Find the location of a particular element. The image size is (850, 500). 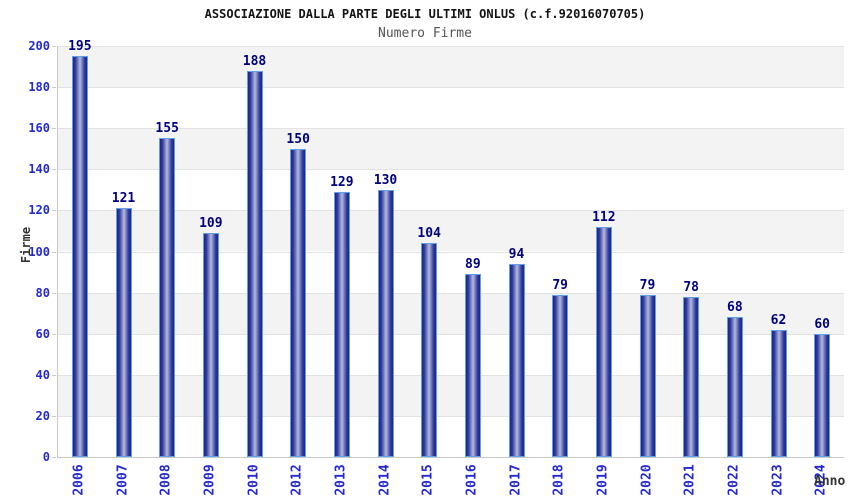

x-tick-label: 2015 is located at coordinates (428, 480).